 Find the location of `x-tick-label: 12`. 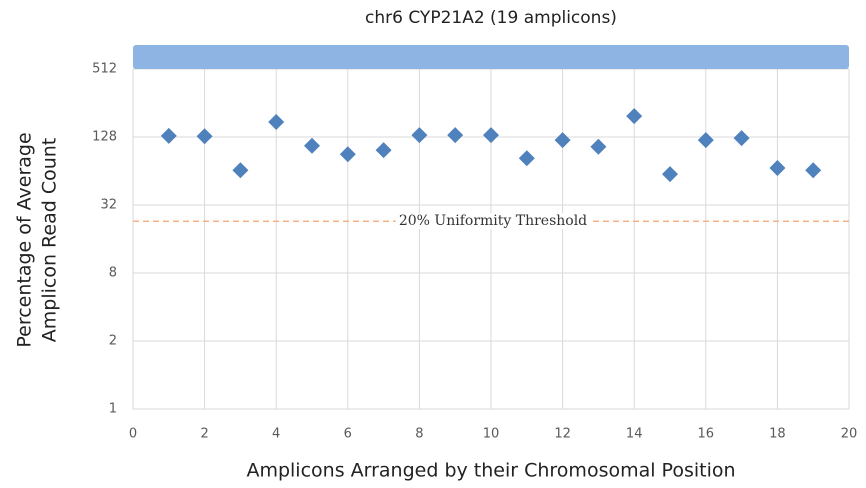

x-tick-label: 12 is located at coordinates (562, 434).